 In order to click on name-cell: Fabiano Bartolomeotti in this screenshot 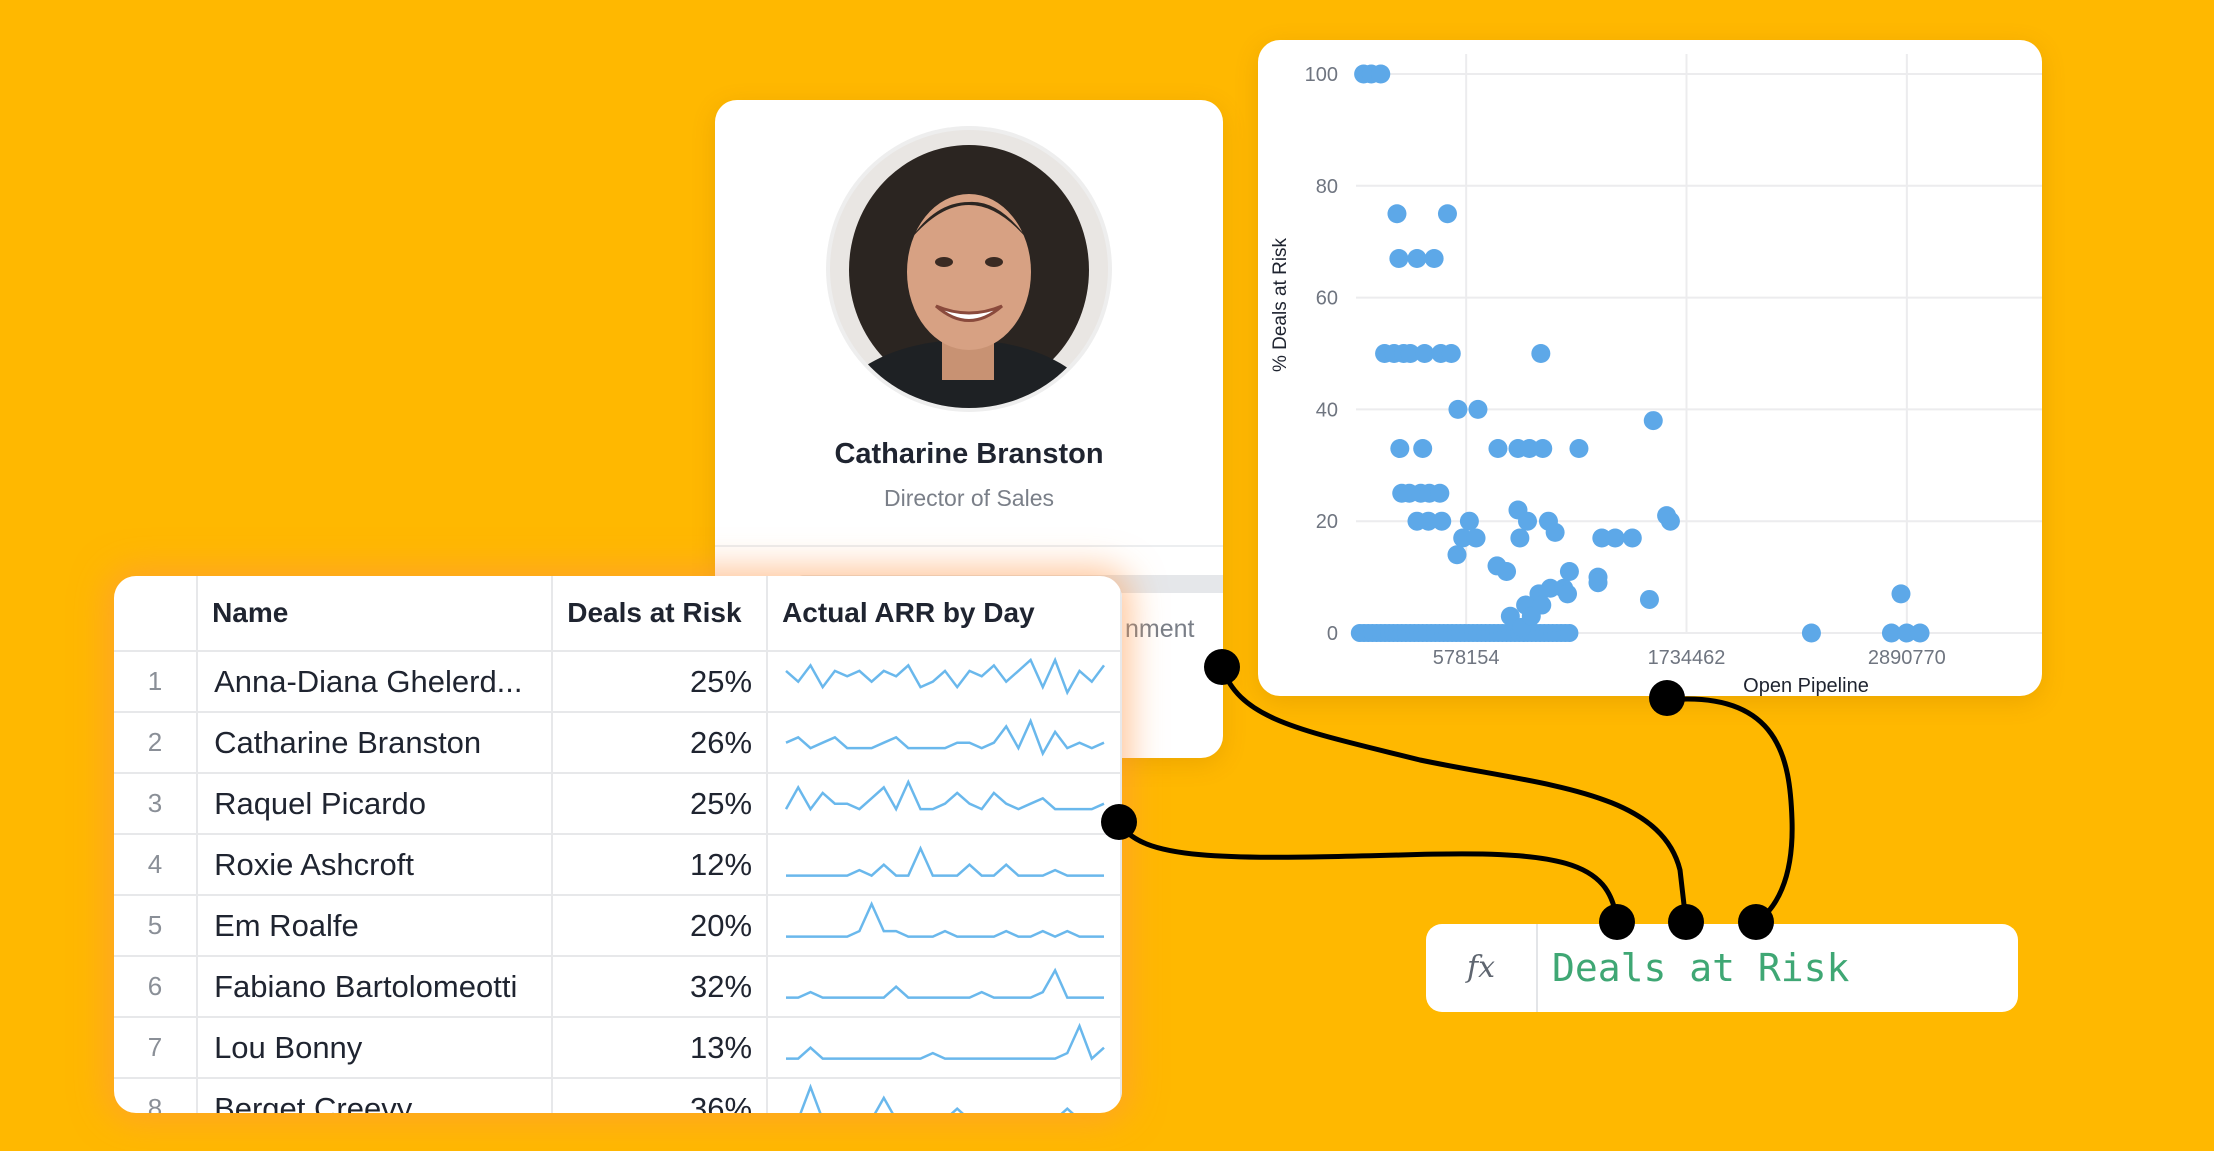, I will do `click(375, 986)`.